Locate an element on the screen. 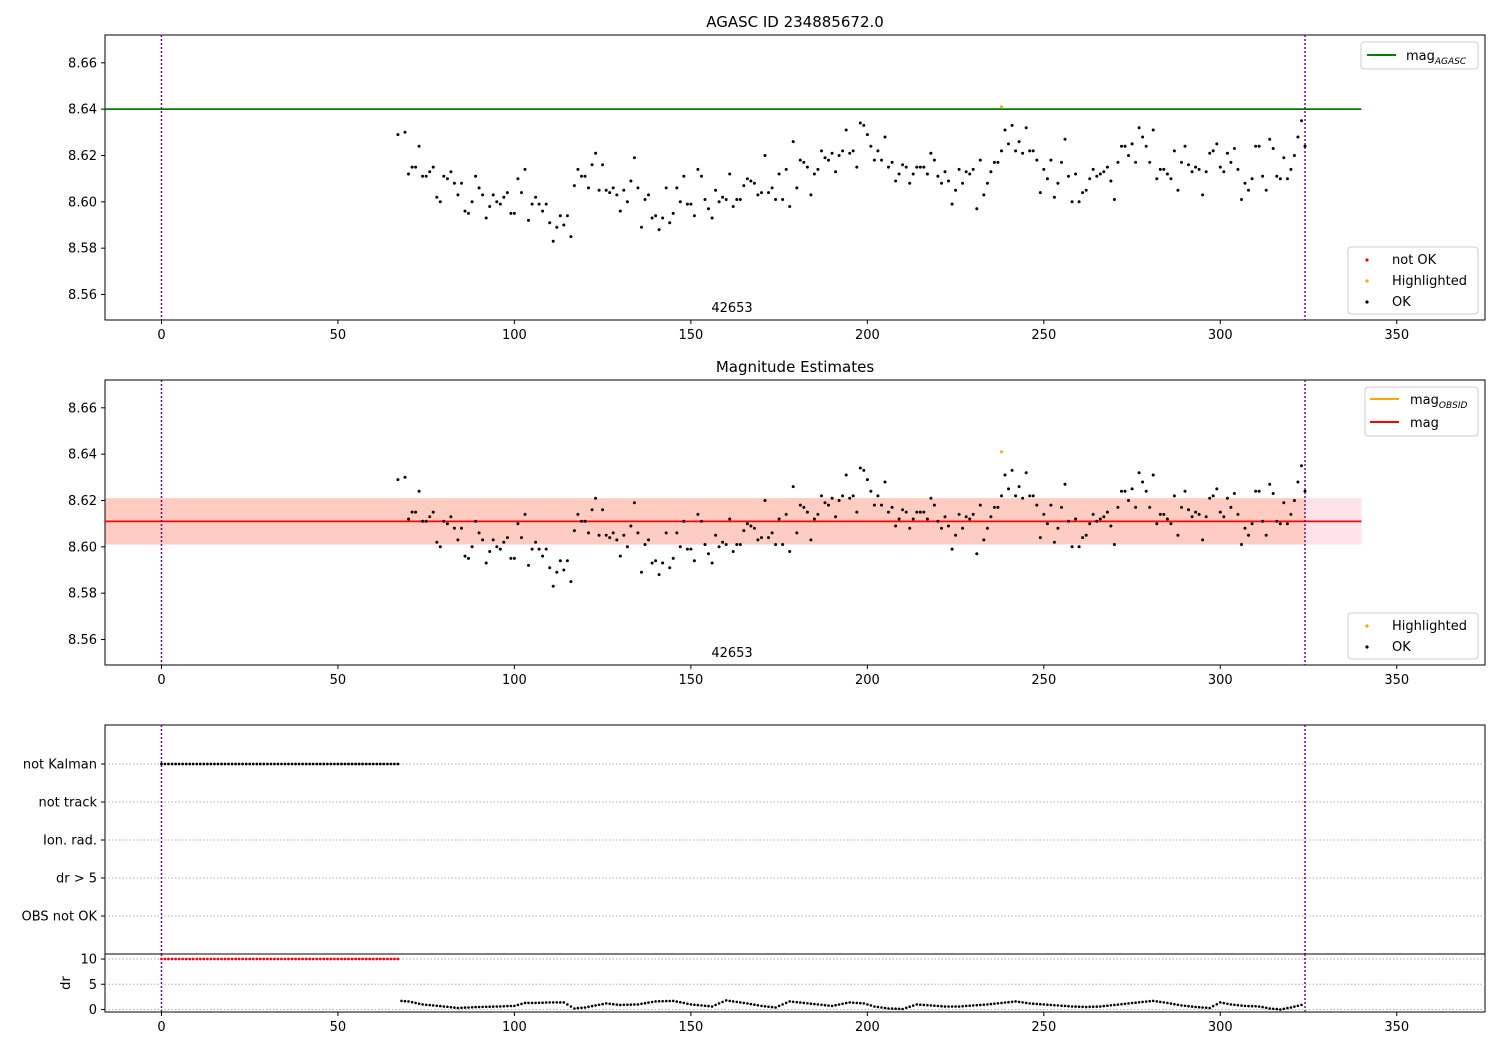 This screenshot has height=1050, width=1500. middle-legend-points: Highlighted OK is located at coordinates (1413, 636).